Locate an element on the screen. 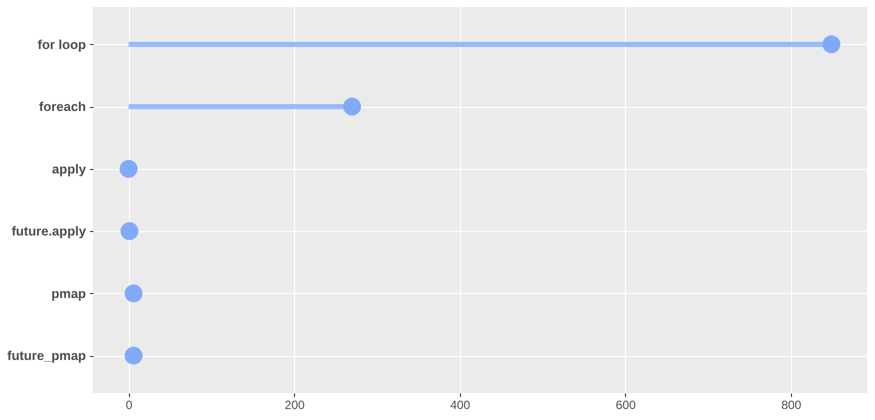 This screenshot has height=420, width=875. x-tick-label: 200 is located at coordinates (294, 405).